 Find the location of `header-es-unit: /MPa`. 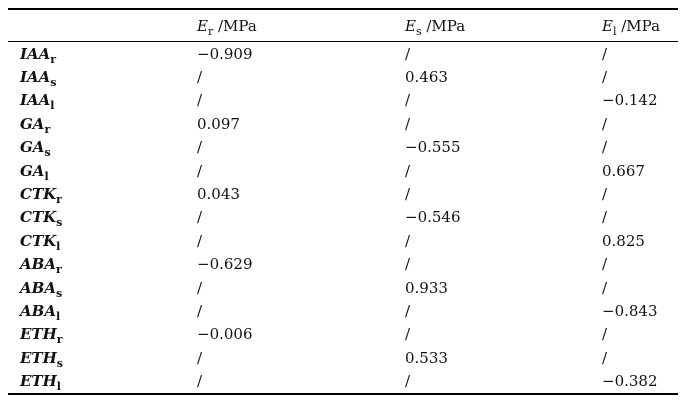

header-es-unit: /MPa is located at coordinates (443, 25).